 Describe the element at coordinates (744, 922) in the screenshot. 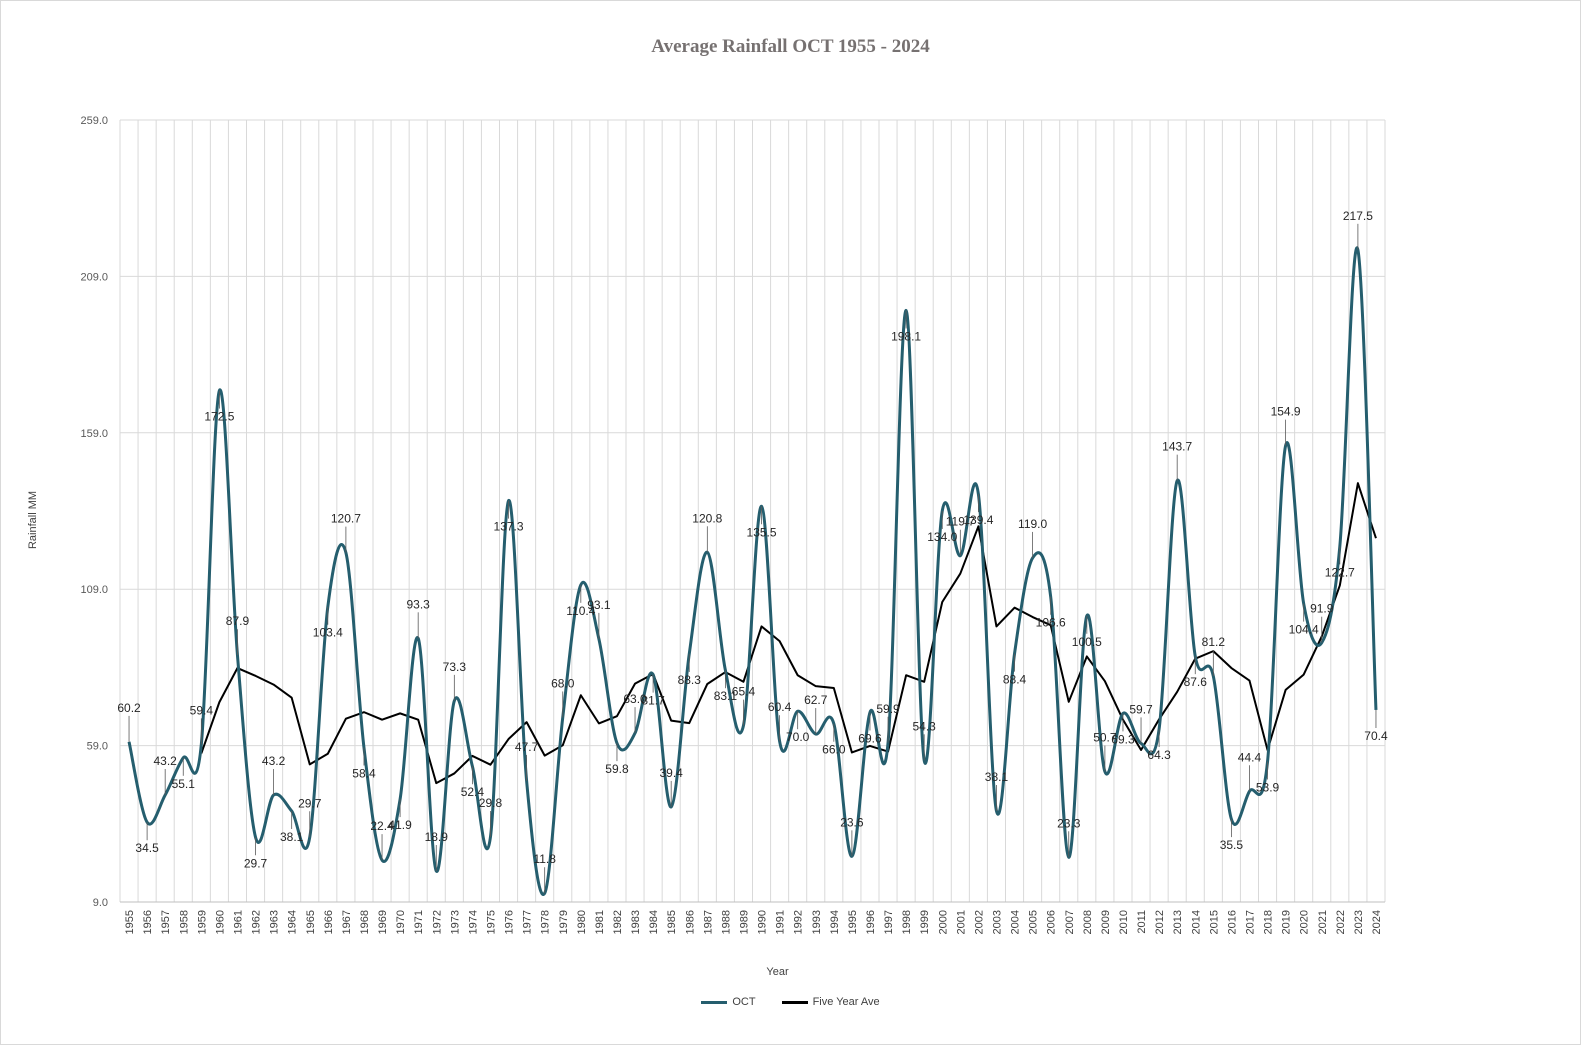

I see `x-tick-label: 1989` at that location.